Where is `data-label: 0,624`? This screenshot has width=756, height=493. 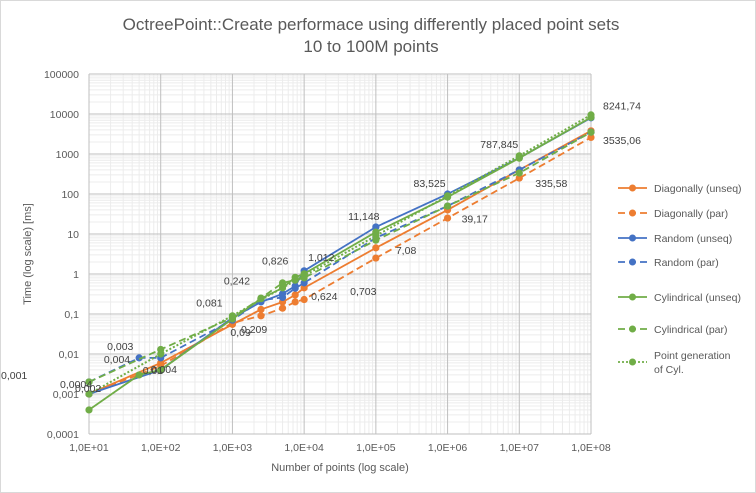
data-label: 0,624 is located at coordinates (324, 297).